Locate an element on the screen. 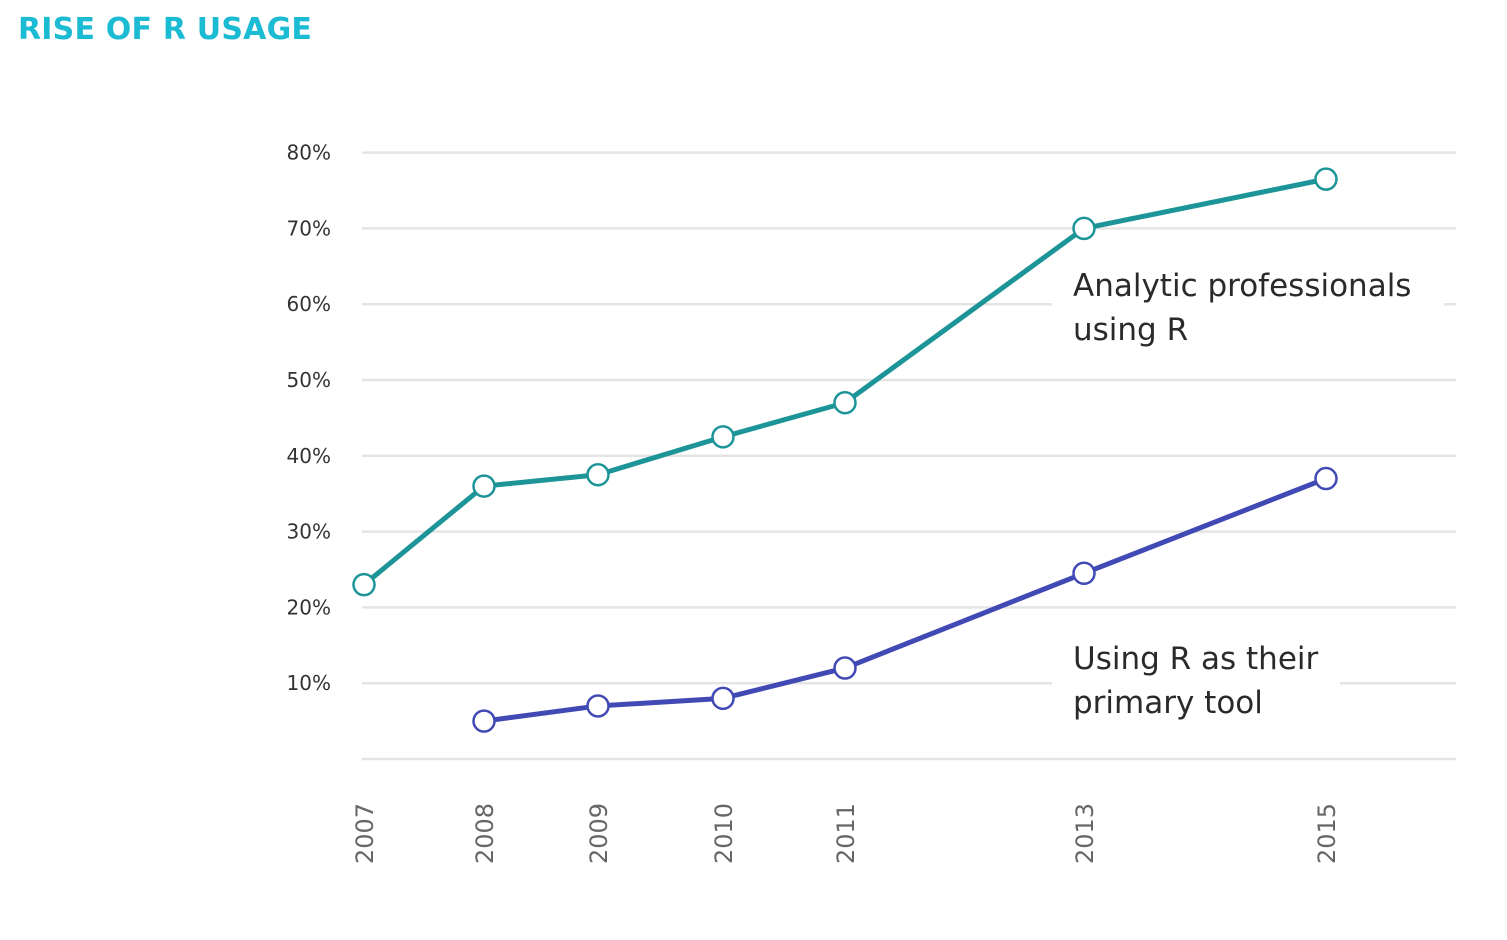 The height and width of the screenshot is (940, 1507). y-tick-label: 70% is located at coordinates (309, 228).